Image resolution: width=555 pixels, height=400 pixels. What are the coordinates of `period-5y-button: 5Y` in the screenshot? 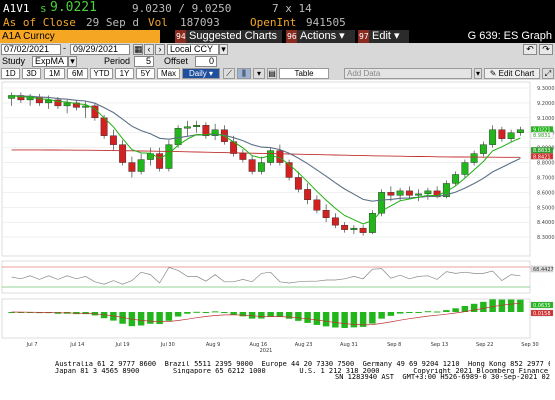 It's located at (145, 73).